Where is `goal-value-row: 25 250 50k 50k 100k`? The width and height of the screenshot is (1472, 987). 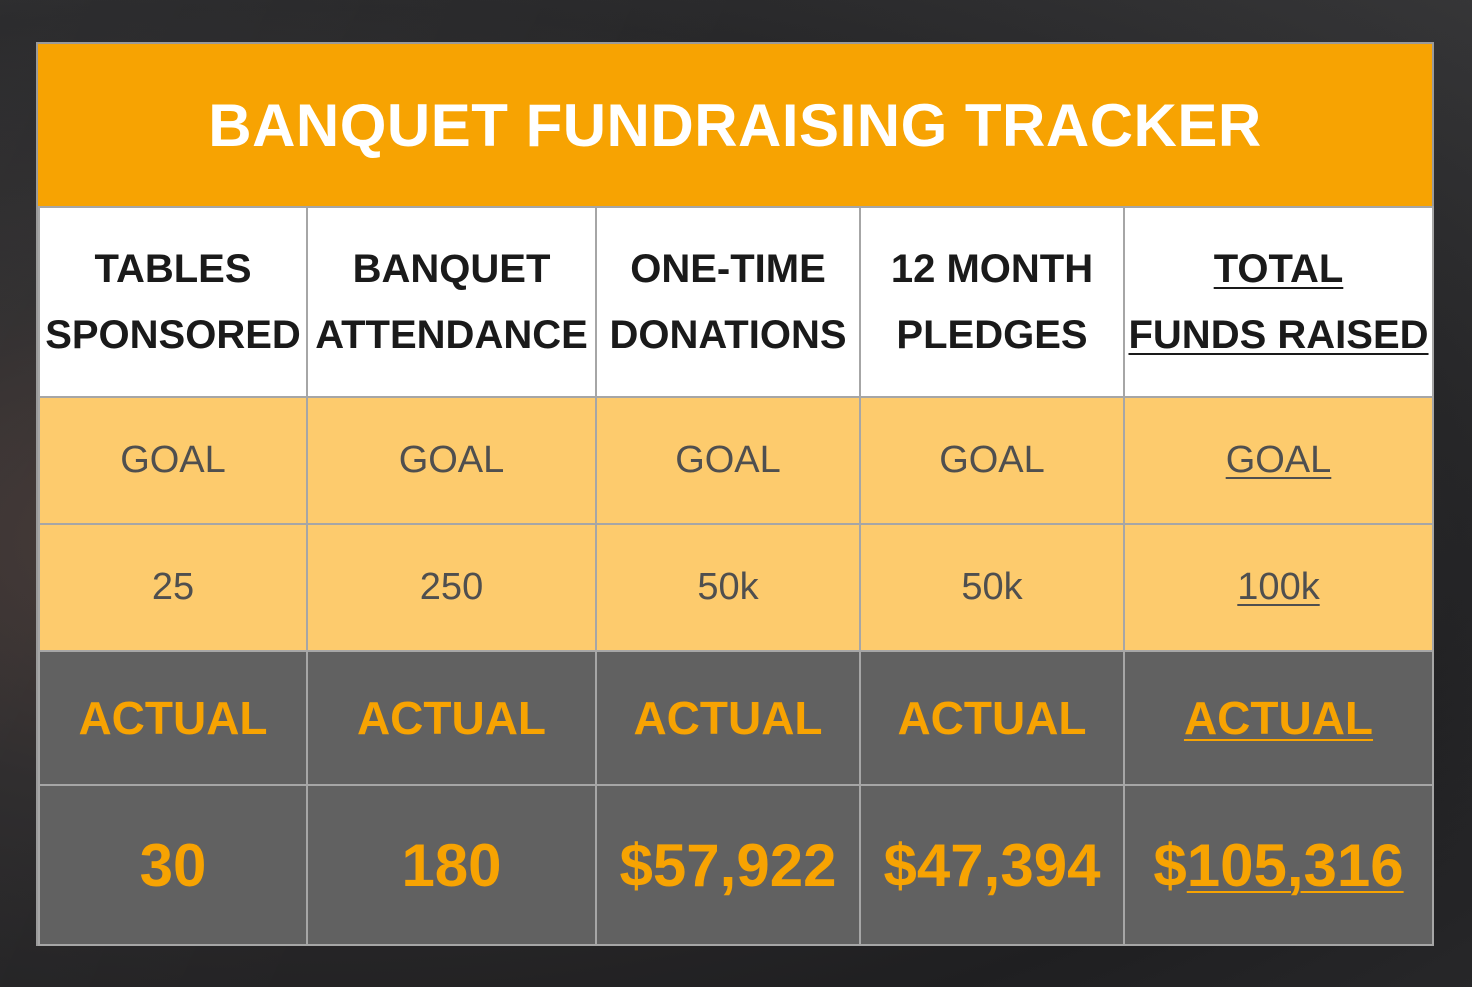 goal-value-row: 25 250 50k 50k 100k is located at coordinates (736, 587).